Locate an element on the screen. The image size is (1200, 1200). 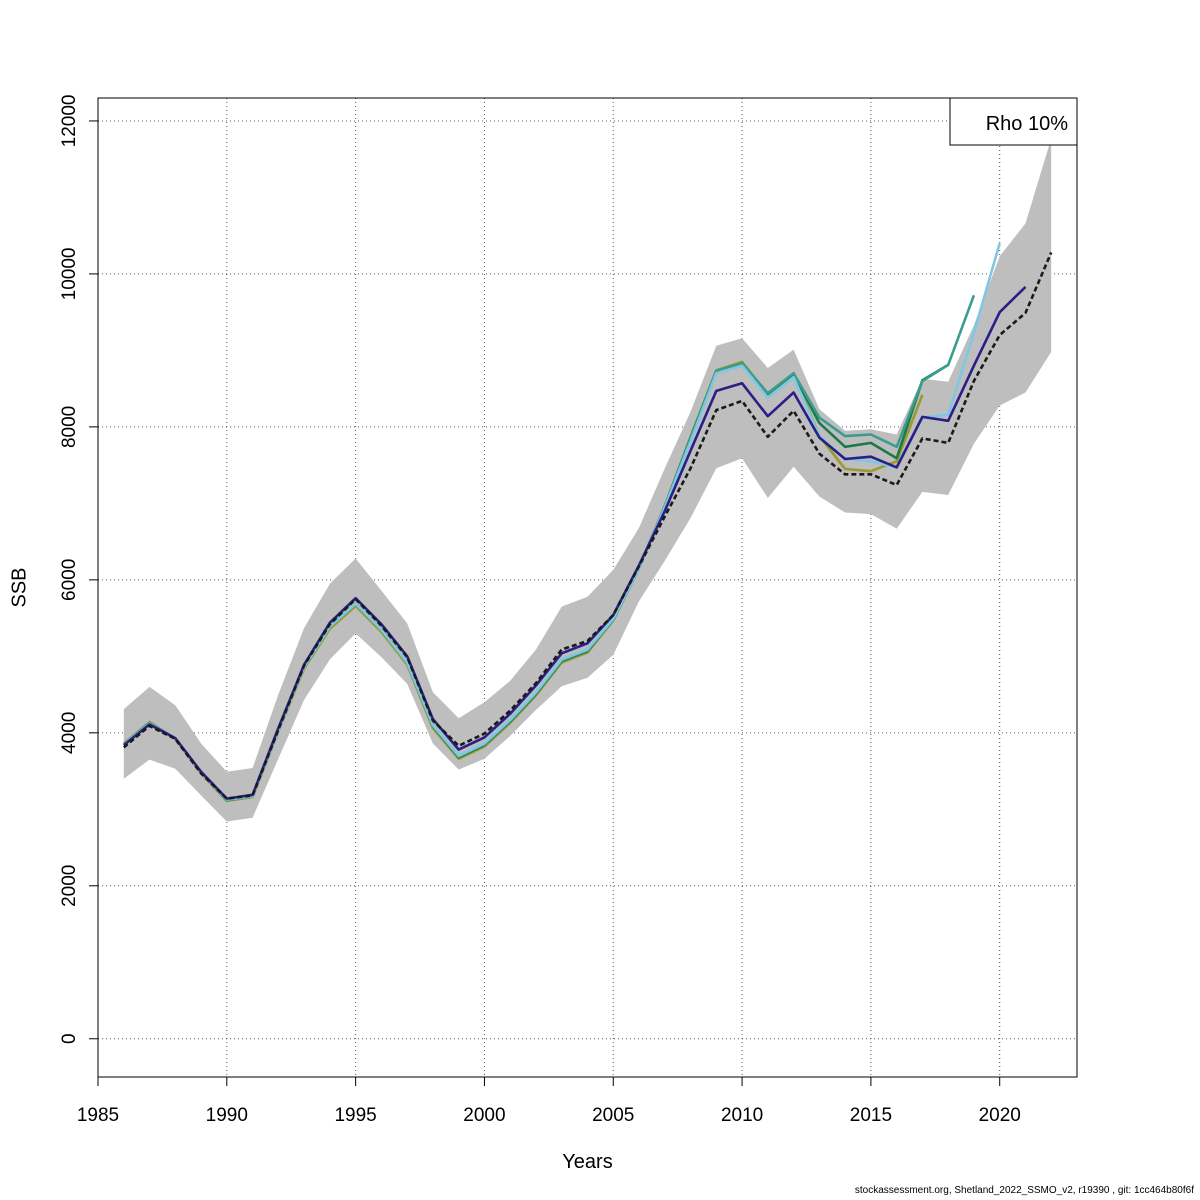
legend: Rho 10% is located at coordinates (1013, 121).